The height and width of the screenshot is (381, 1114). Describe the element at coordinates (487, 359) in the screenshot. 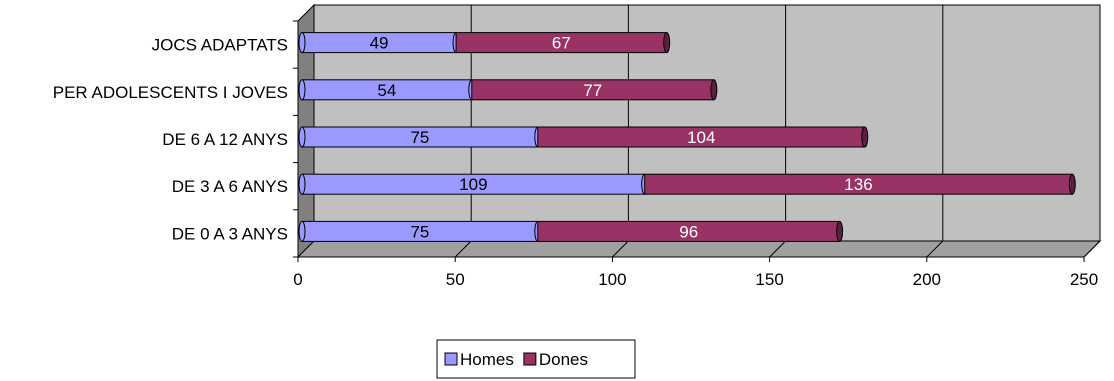

I see `legend-label-homes: Homes` at that location.